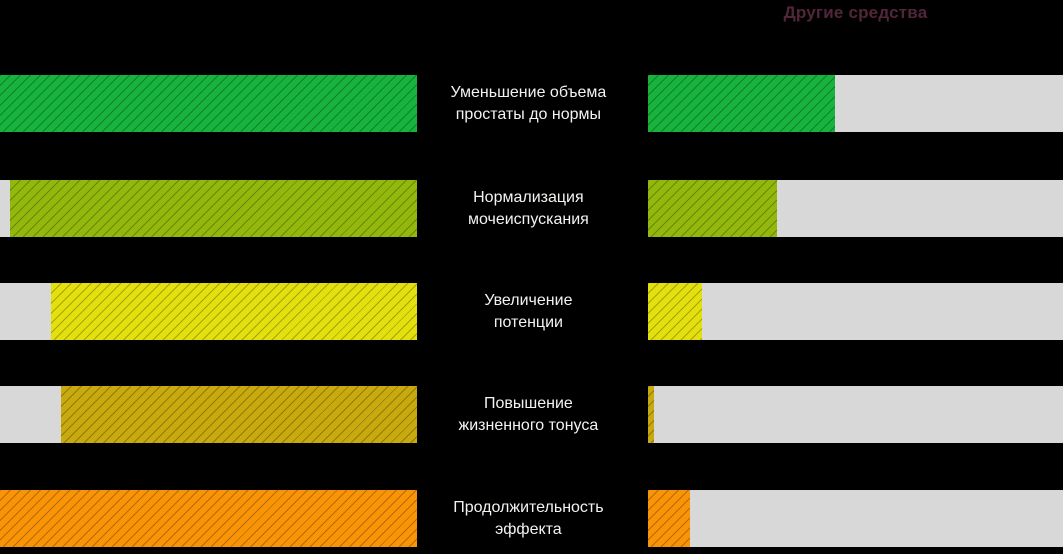 This screenshot has width=1063, height=554. I want to click on chart-row: Продолжительность эффекта, so click(531, 518).